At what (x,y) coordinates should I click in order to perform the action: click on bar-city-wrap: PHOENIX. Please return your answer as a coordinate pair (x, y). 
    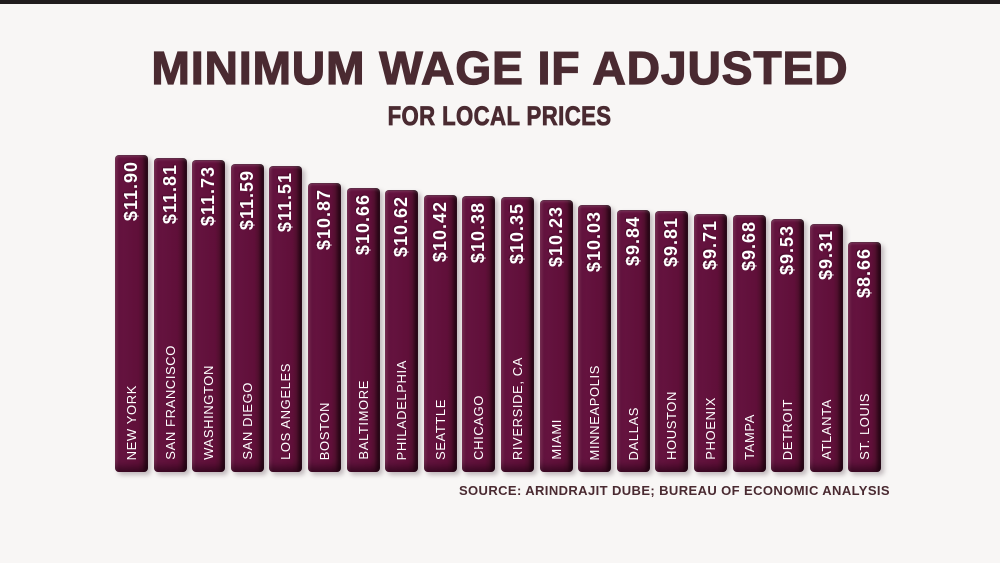
    Looking at the image, I should click on (710, 428).